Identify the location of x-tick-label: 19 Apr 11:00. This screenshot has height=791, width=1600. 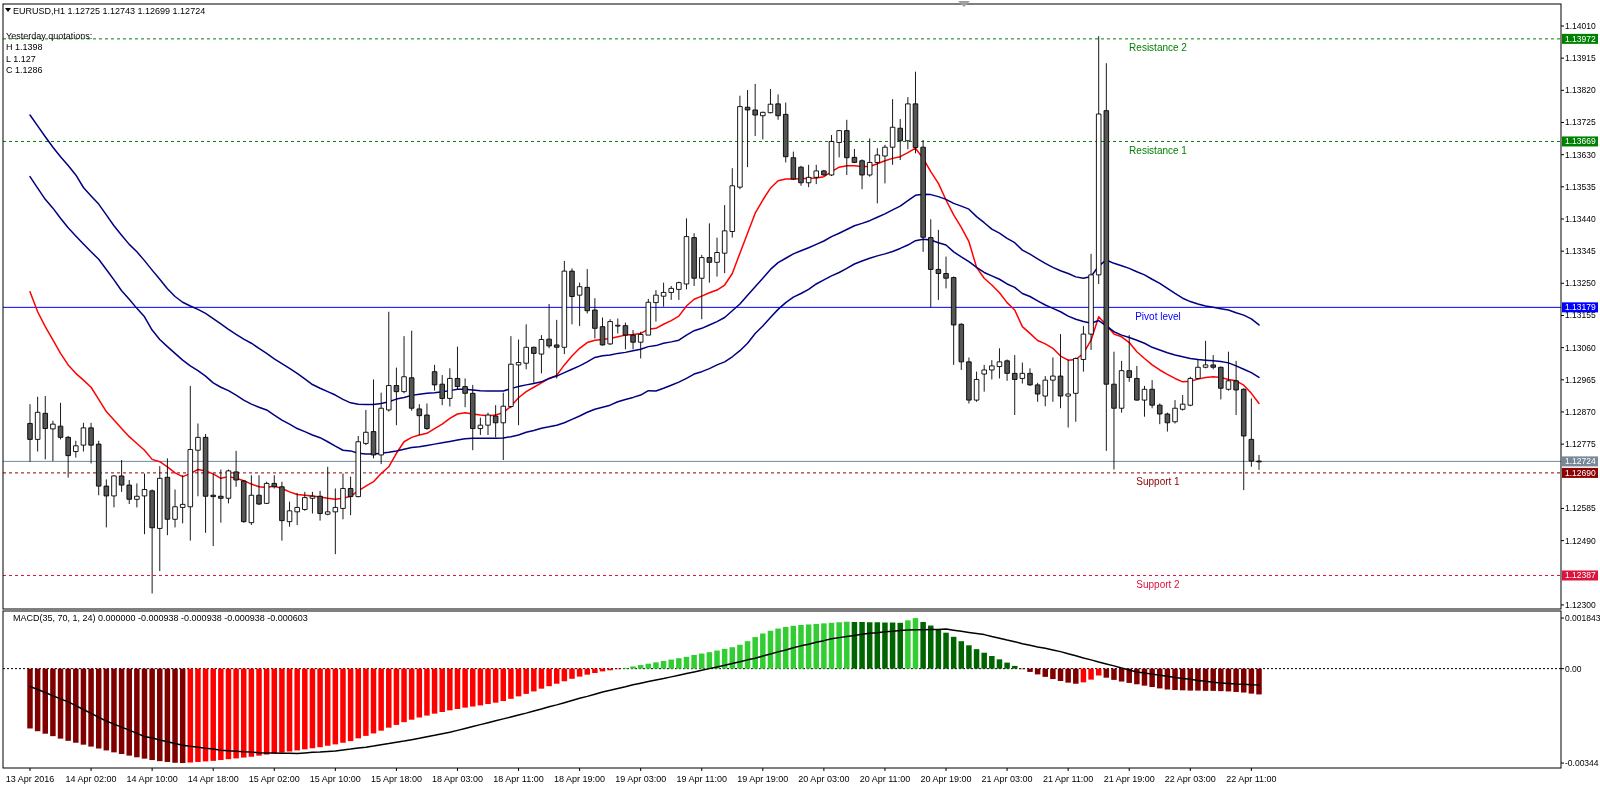
(701, 779).